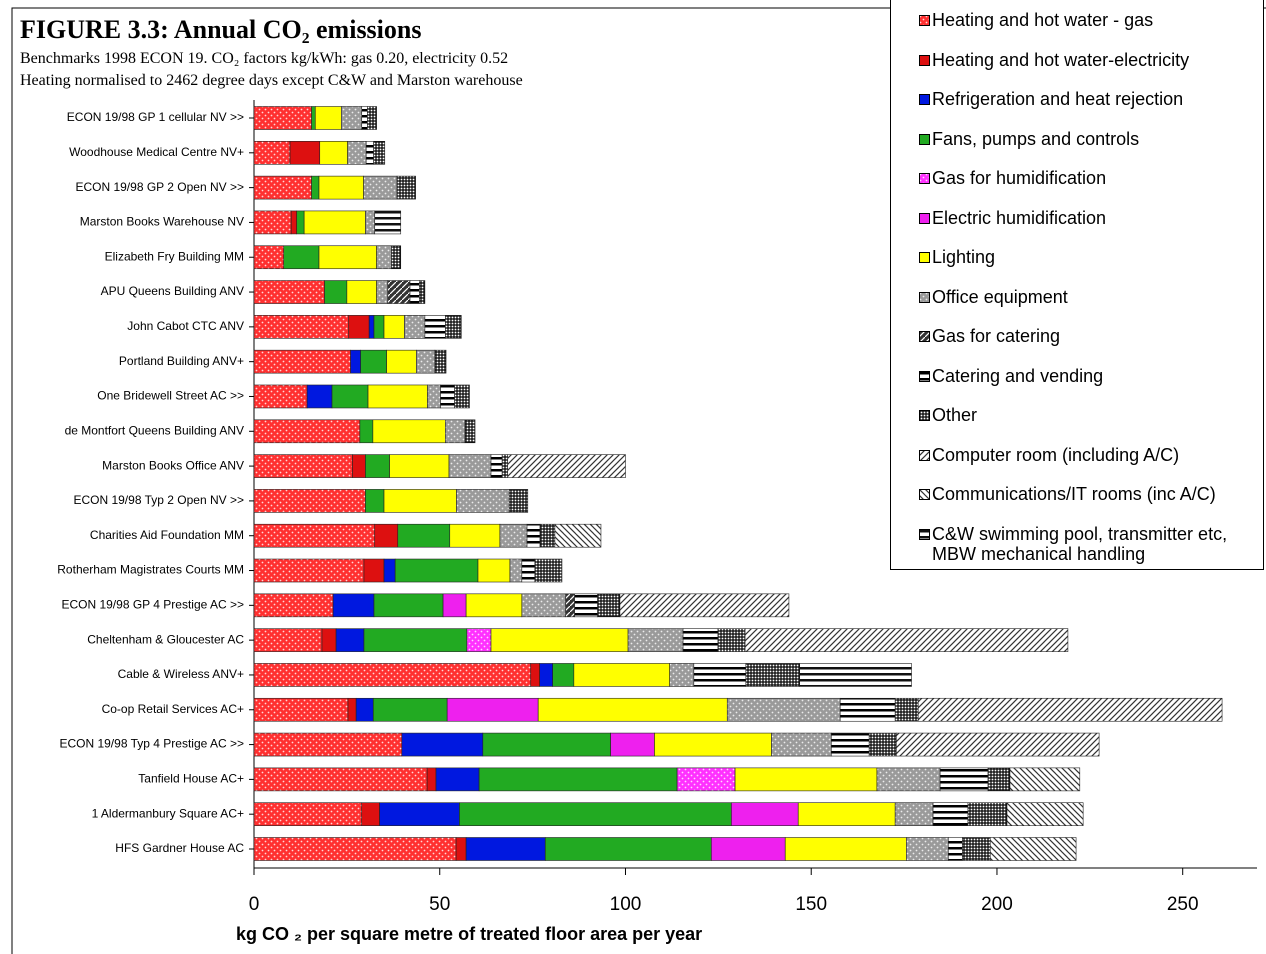 This screenshot has height=954, width=1266. Describe the element at coordinates (185, 326) in the screenshot. I see `category-label: John Cabot CTC ANV` at that location.